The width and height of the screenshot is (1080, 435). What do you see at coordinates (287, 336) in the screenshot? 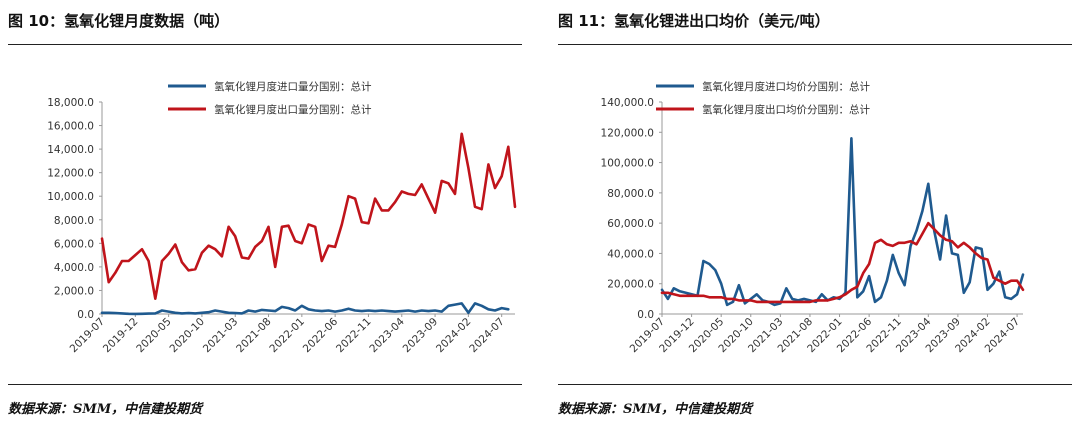
I see `x-tick-label: 2022-01` at bounding box center [287, 336].